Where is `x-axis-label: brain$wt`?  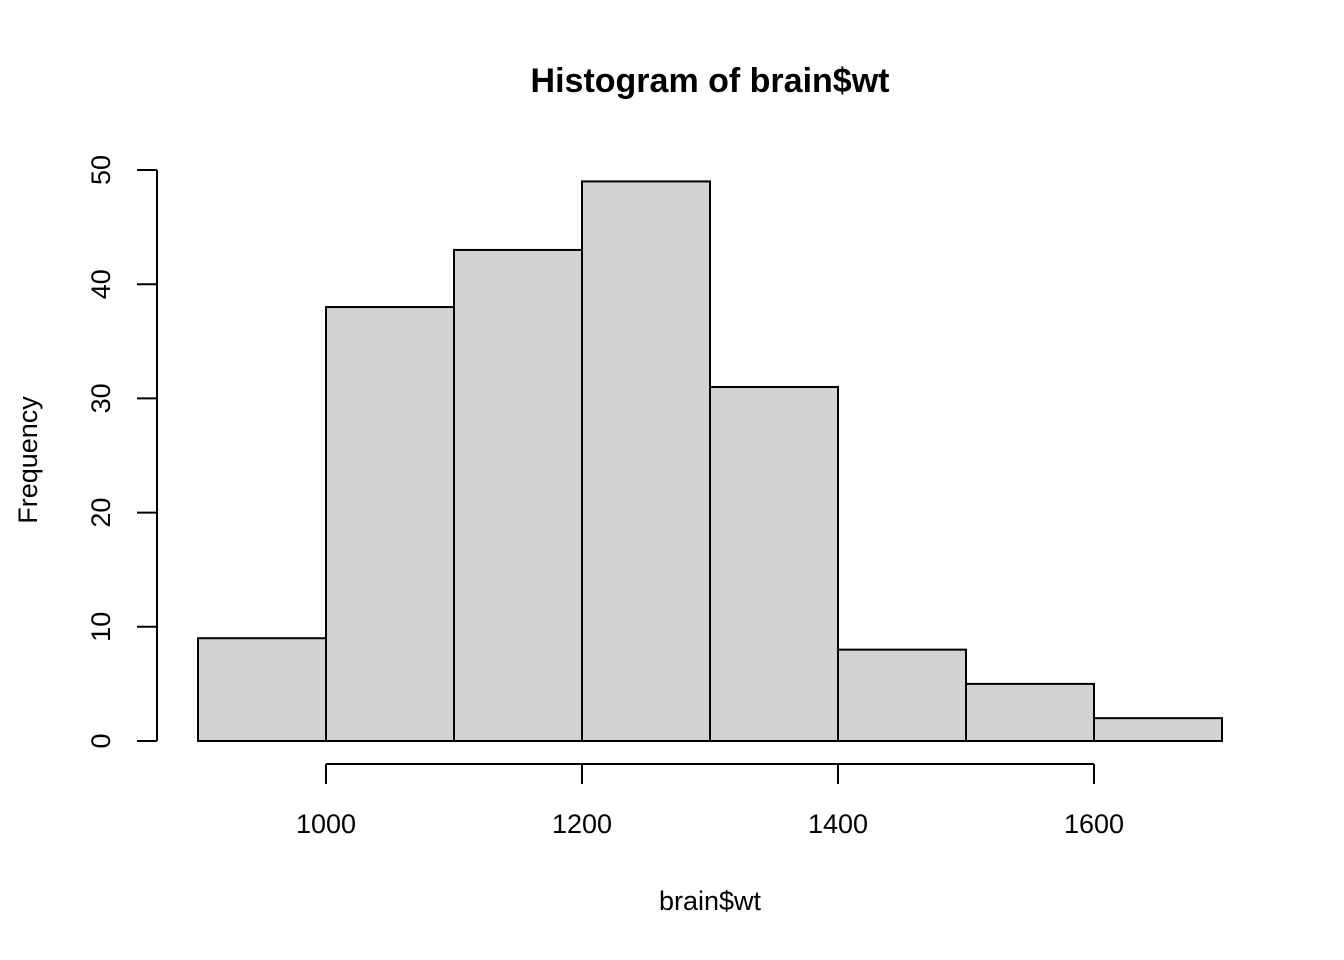 x-axis-label: brain$wt is located at coordinates (710, 901).